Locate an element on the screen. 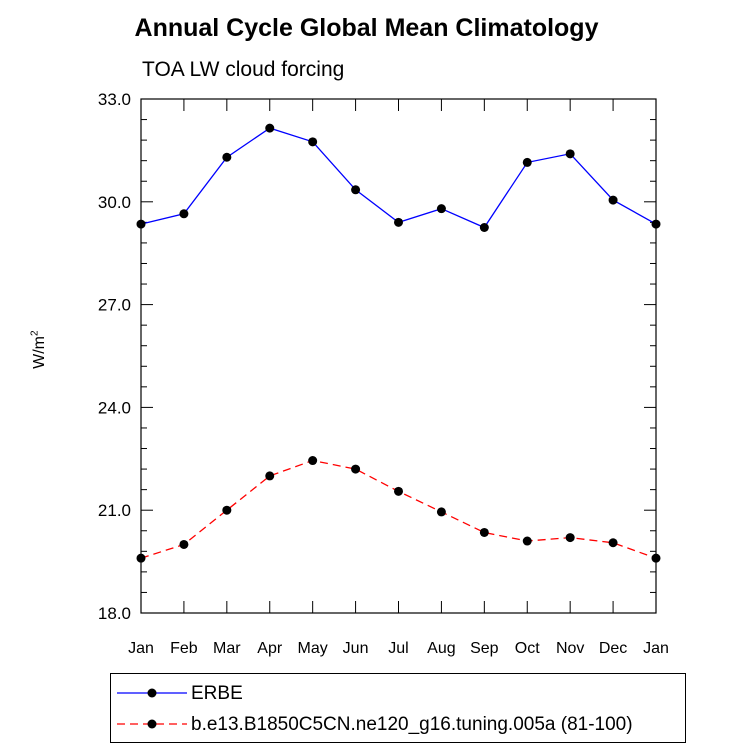 The image size is (733, 748). x-tick-label: Jun is located at coordinates (356, 648).